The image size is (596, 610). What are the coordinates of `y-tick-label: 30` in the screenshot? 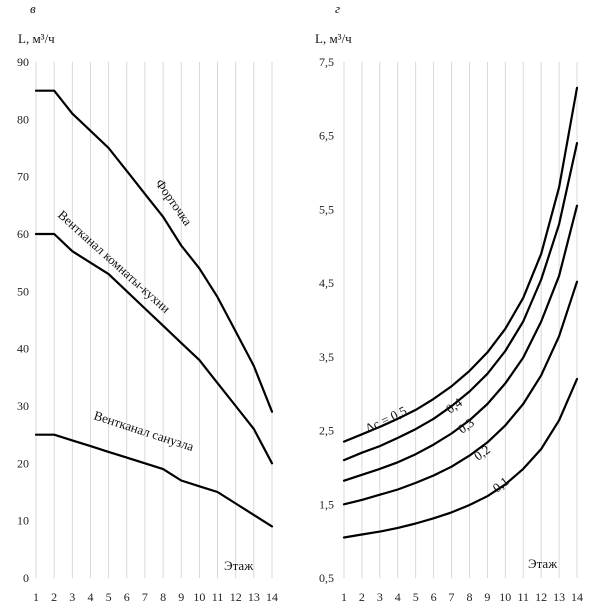 It's located at (23, 406).